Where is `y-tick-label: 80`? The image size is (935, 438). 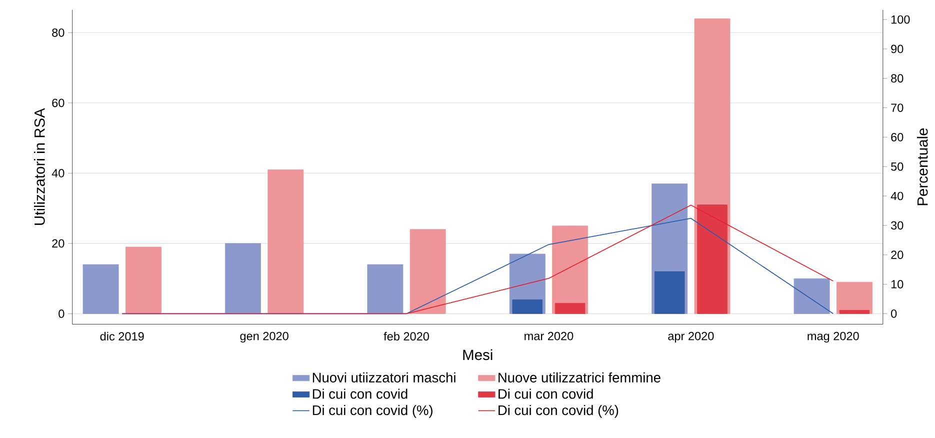 y-tick-label: 80 is located at coordinates (58, 32).